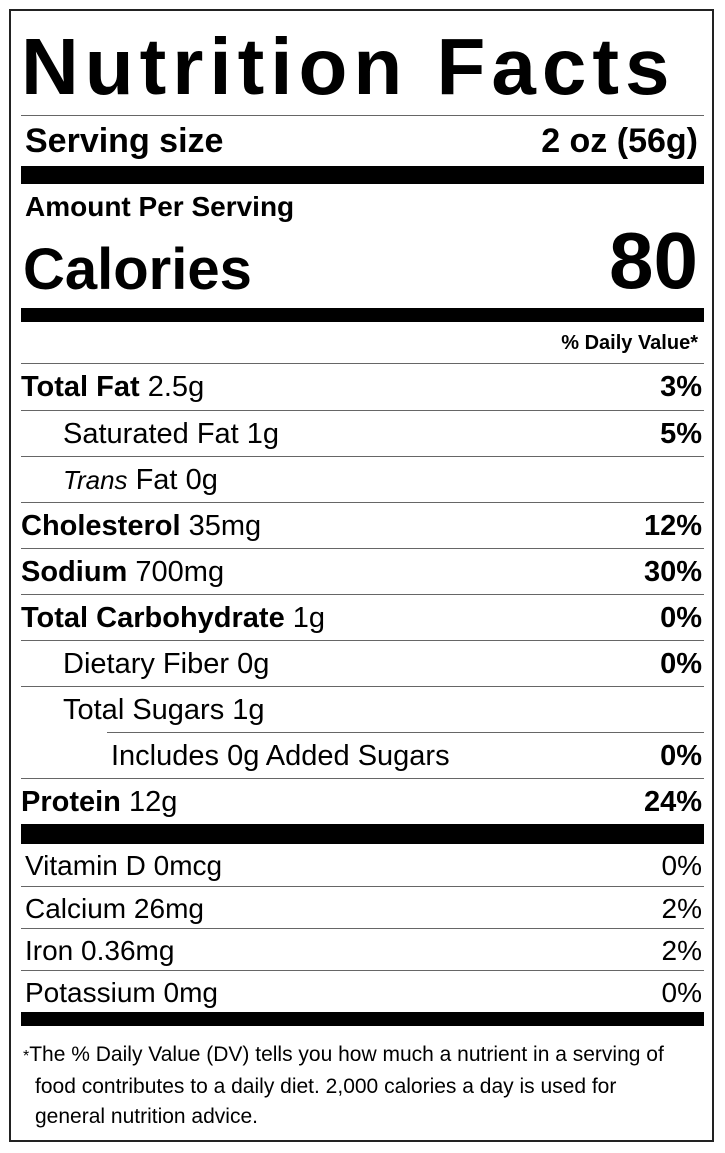 The width and height of the screenshot is (725, 1153). Describe the element at coordinates (90, 992) in the screenshot. I see `vitamin-name: Potassium` at that location.